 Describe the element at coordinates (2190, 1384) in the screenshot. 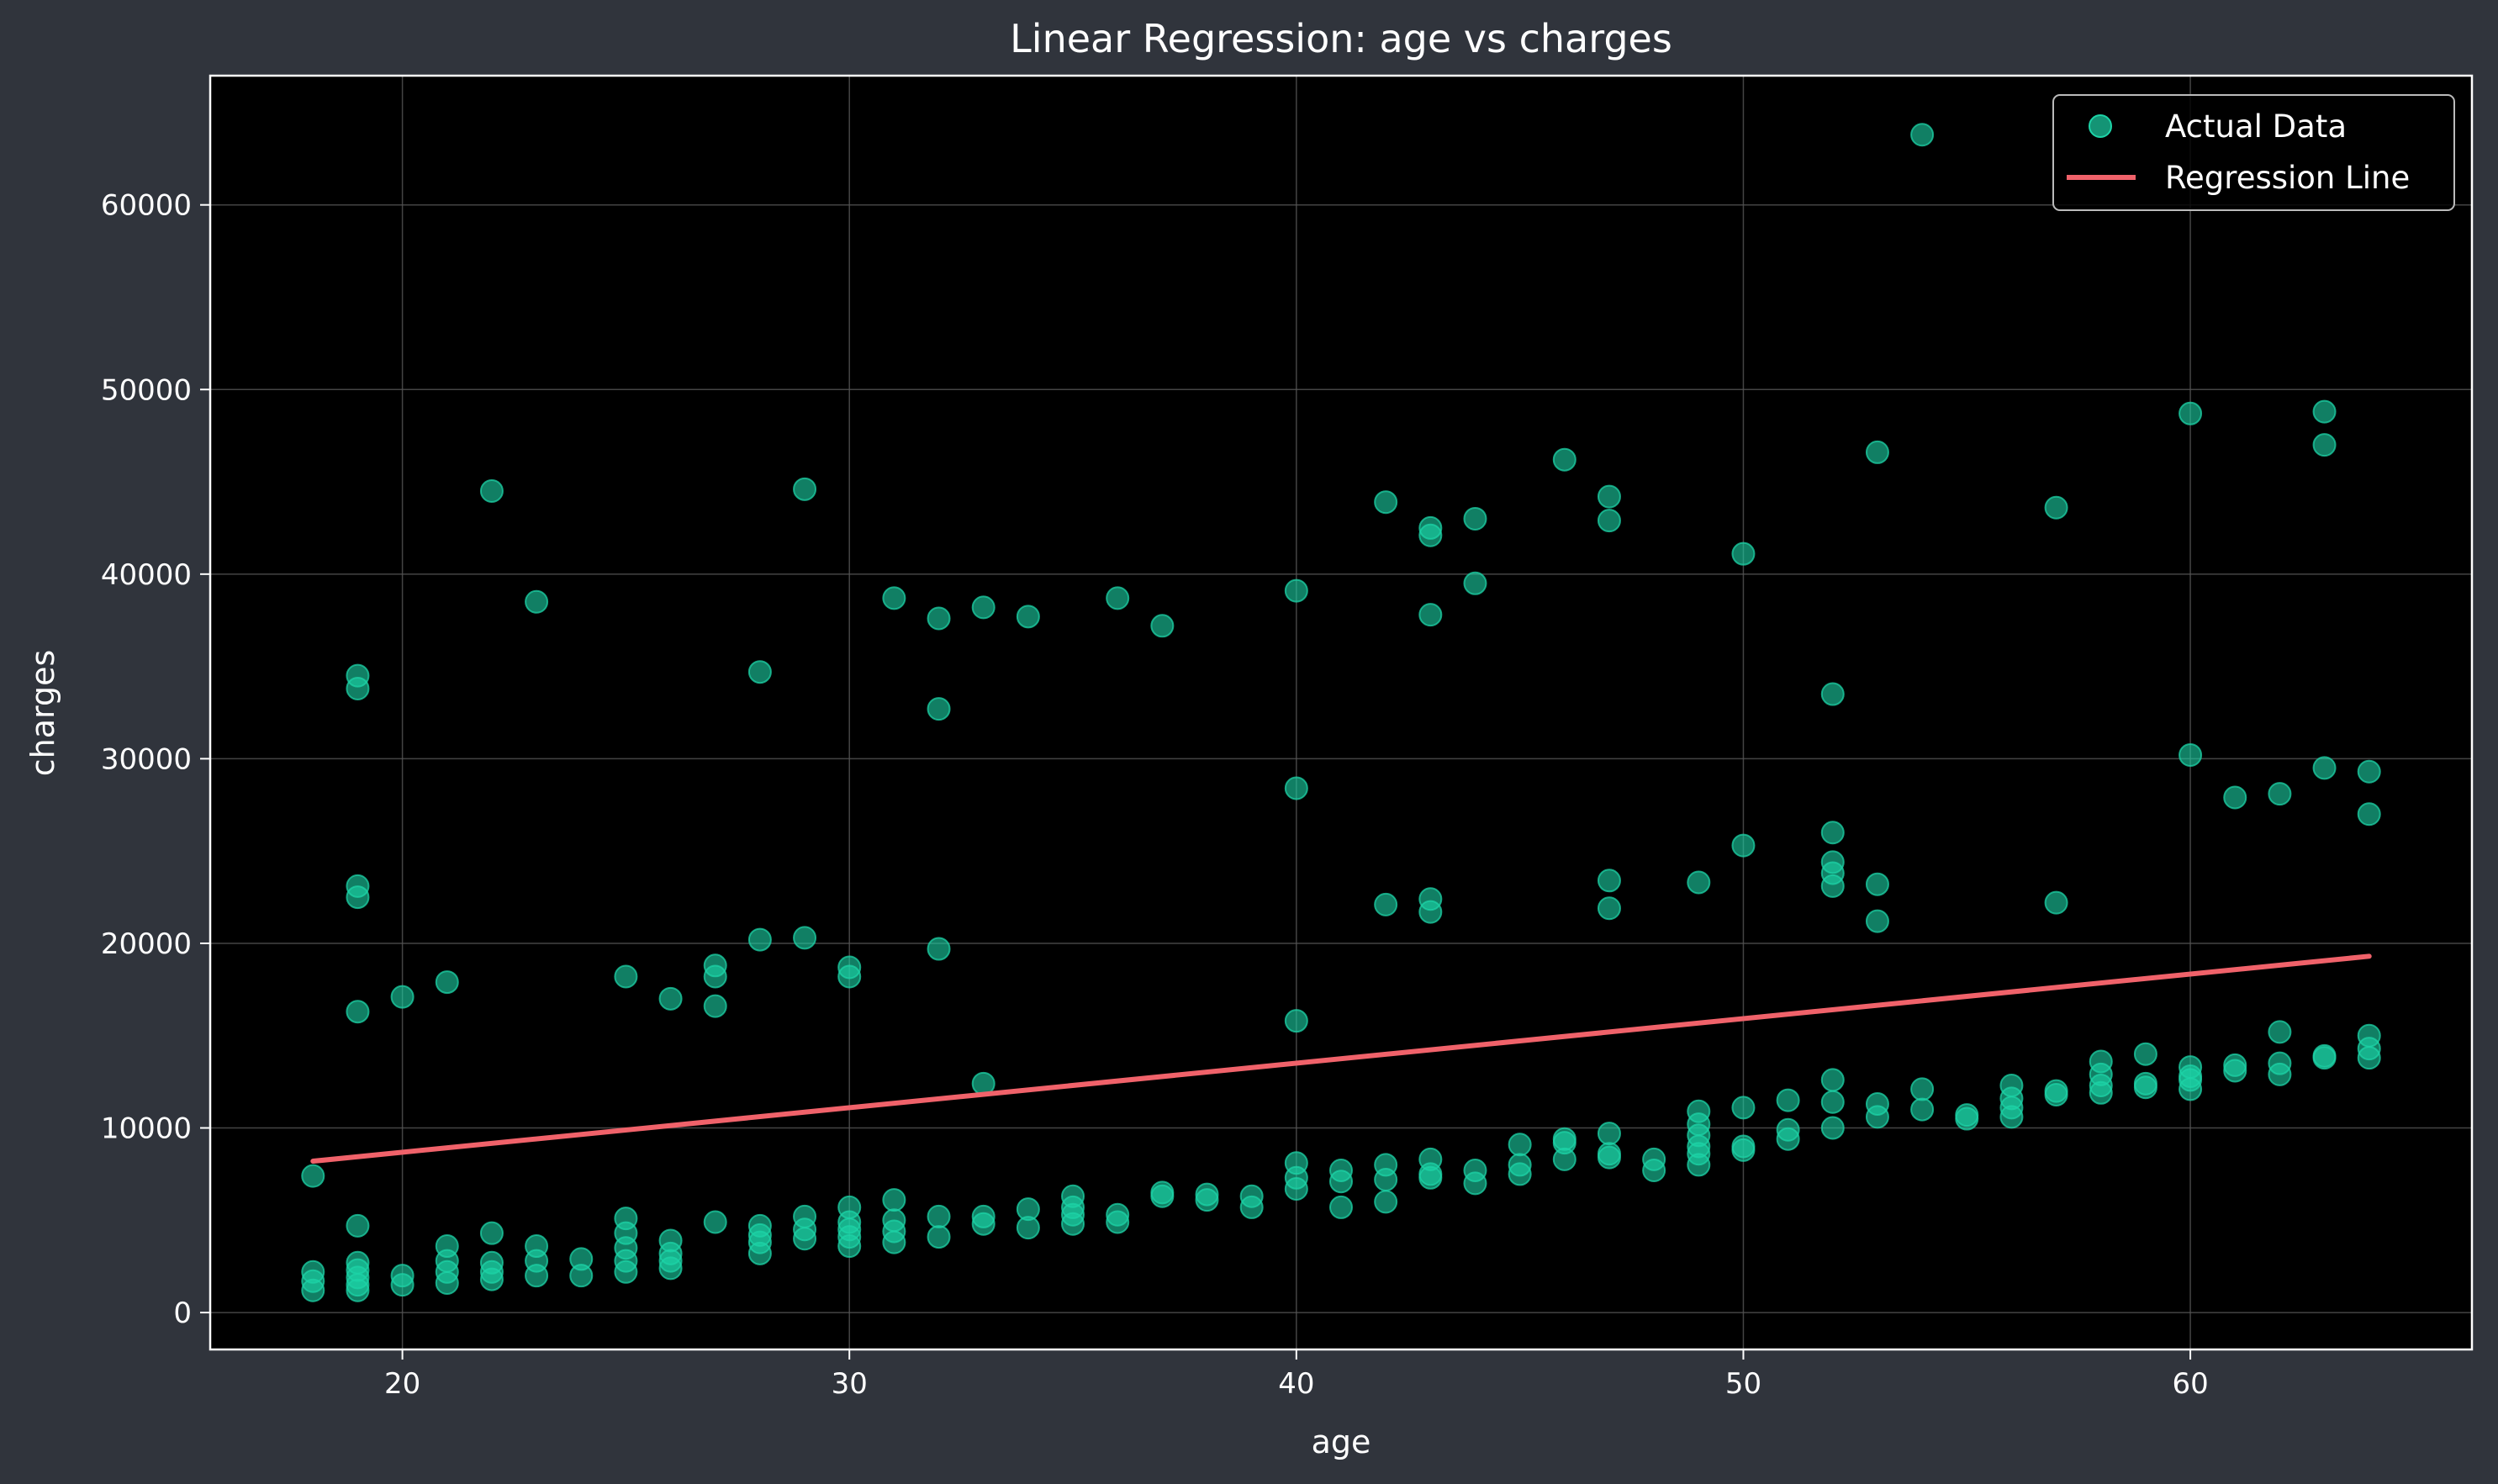

I see `x-tick-label: 60` at that location.